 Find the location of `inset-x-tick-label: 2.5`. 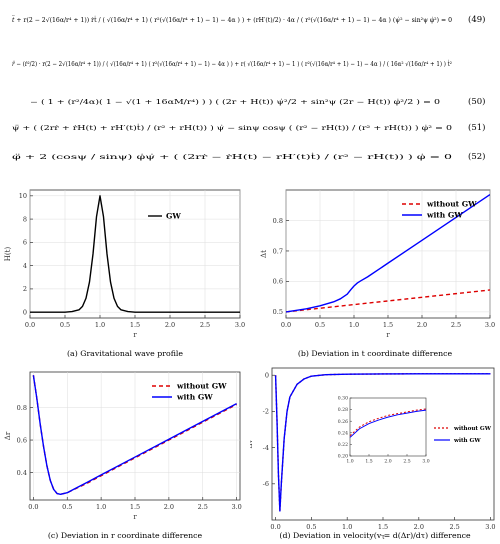

inset-x-tick-label: 2.5 is located at coordinates (406, 462).